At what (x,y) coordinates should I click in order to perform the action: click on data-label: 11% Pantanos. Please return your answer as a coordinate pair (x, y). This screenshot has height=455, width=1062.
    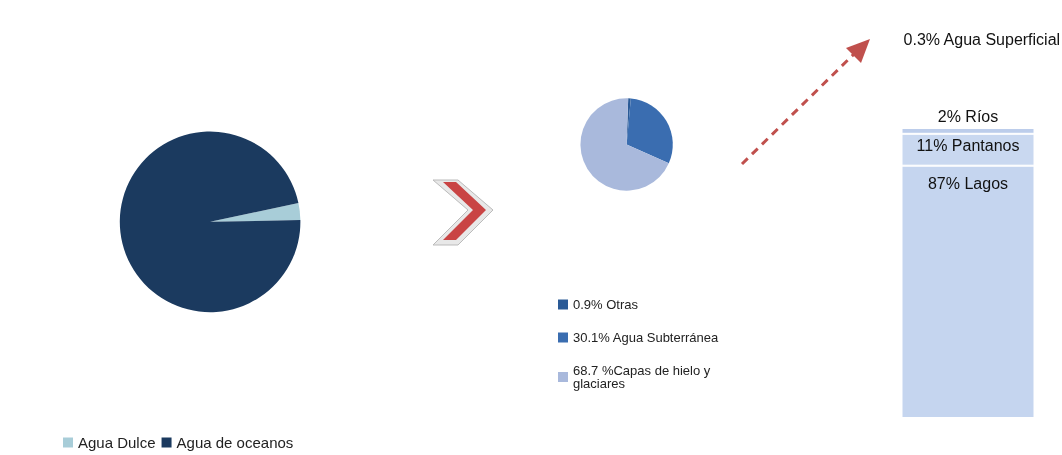
    Looking at the image, I should click on (968, 146).